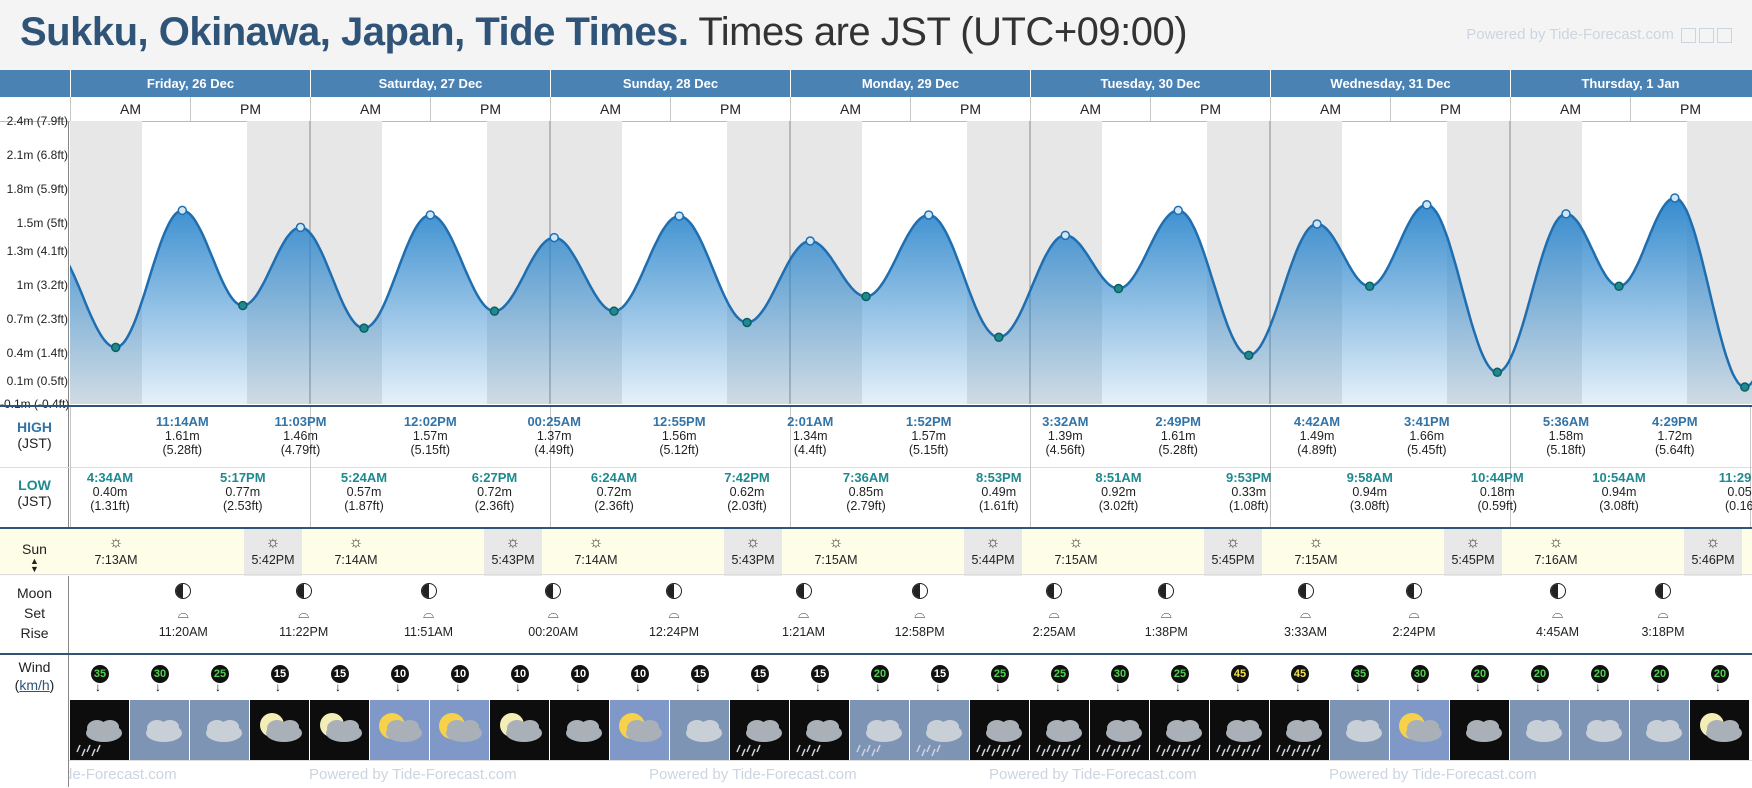  I want to click on low-tide-entry: 5:17PM 0.77m (2.53ft), so click(243, 492).